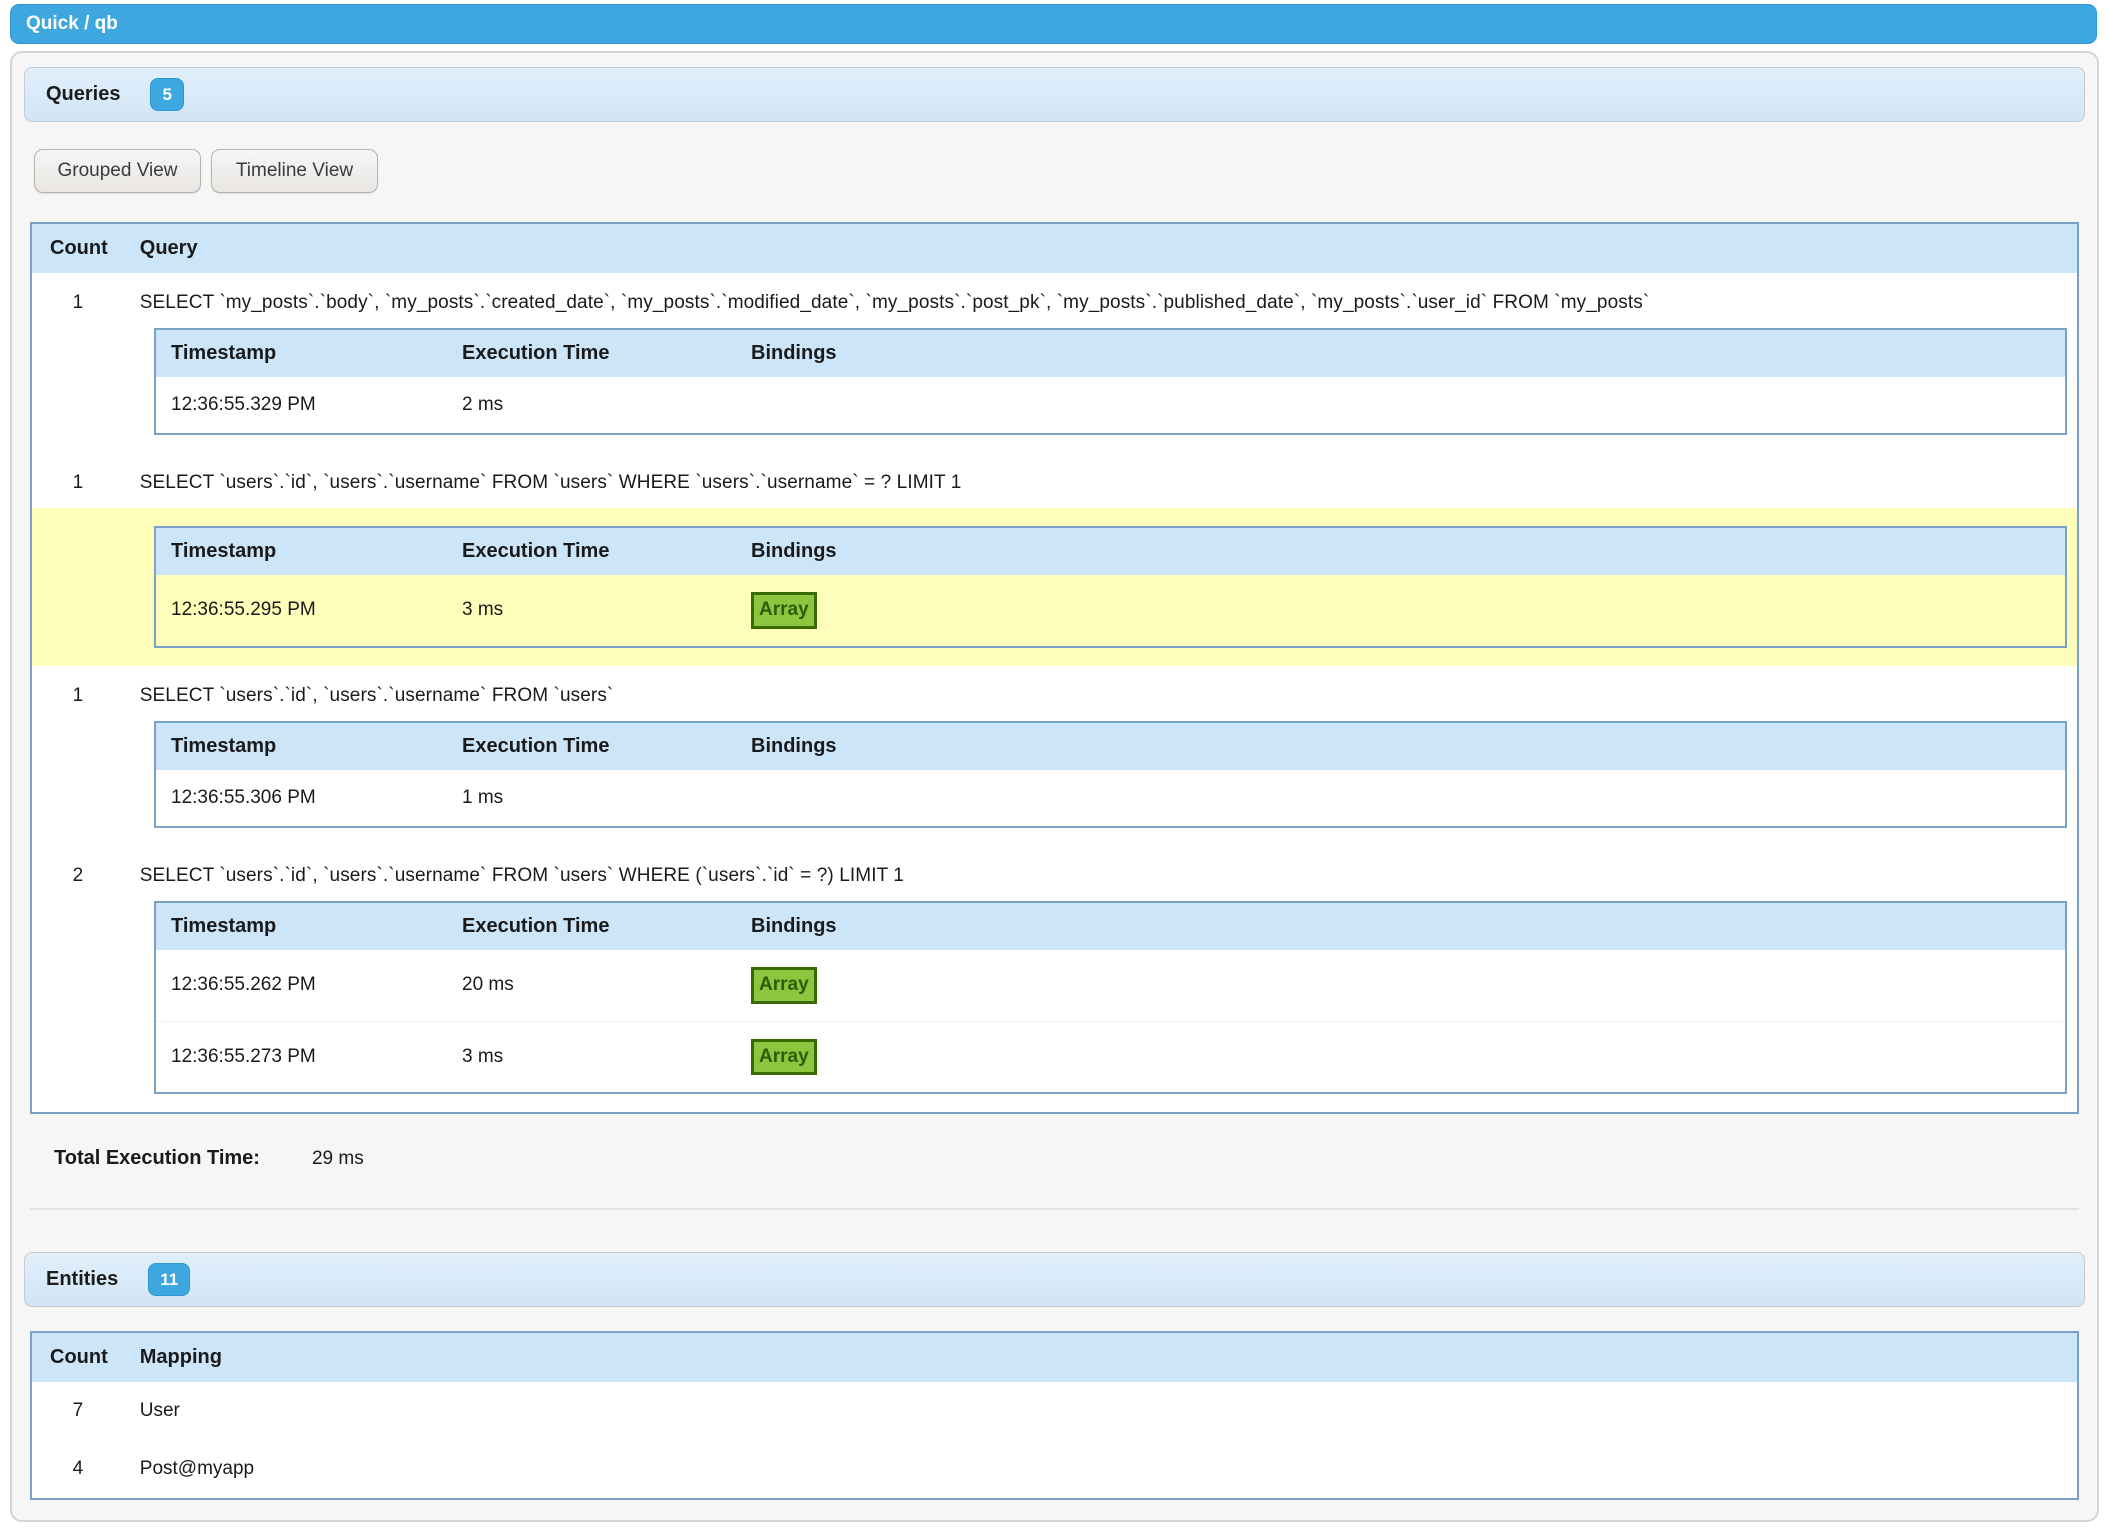 The image size is (2109, 1534). I want to click on execution-timestamp: 12:36:55.262 PM, so click(243, 985).